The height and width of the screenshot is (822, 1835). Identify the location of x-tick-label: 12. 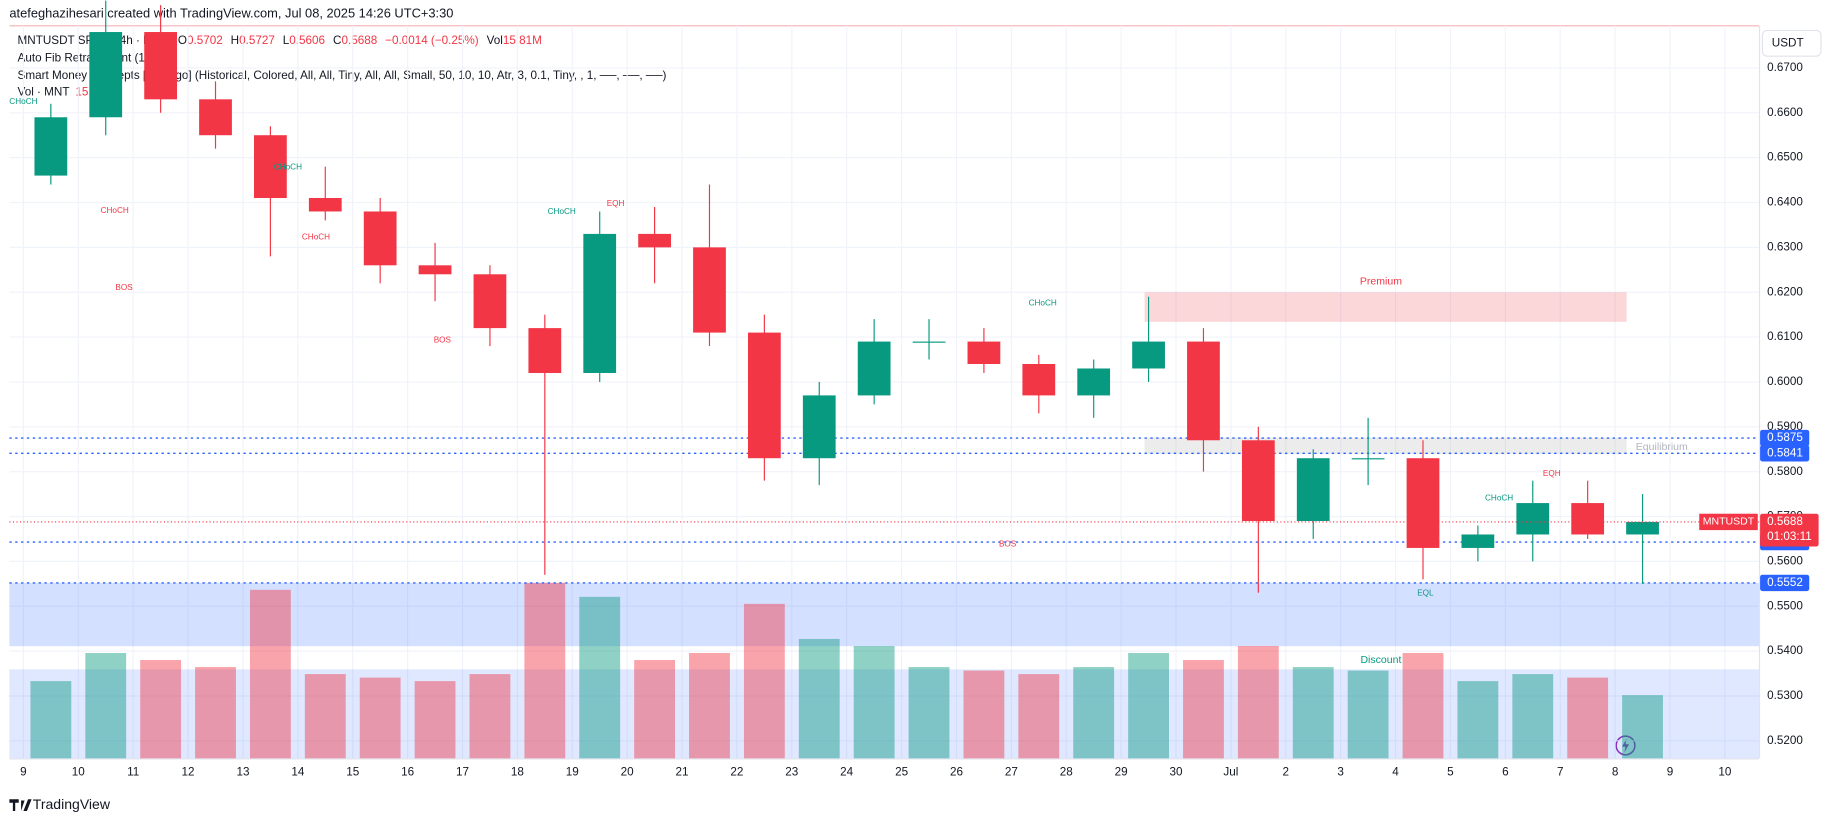
(188, 771).